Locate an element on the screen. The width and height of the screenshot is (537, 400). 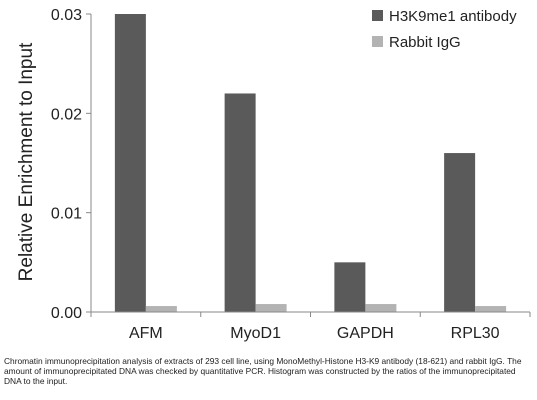
y-axis-title: Relative Enrichment to Input is located at coordinates (26, 161).